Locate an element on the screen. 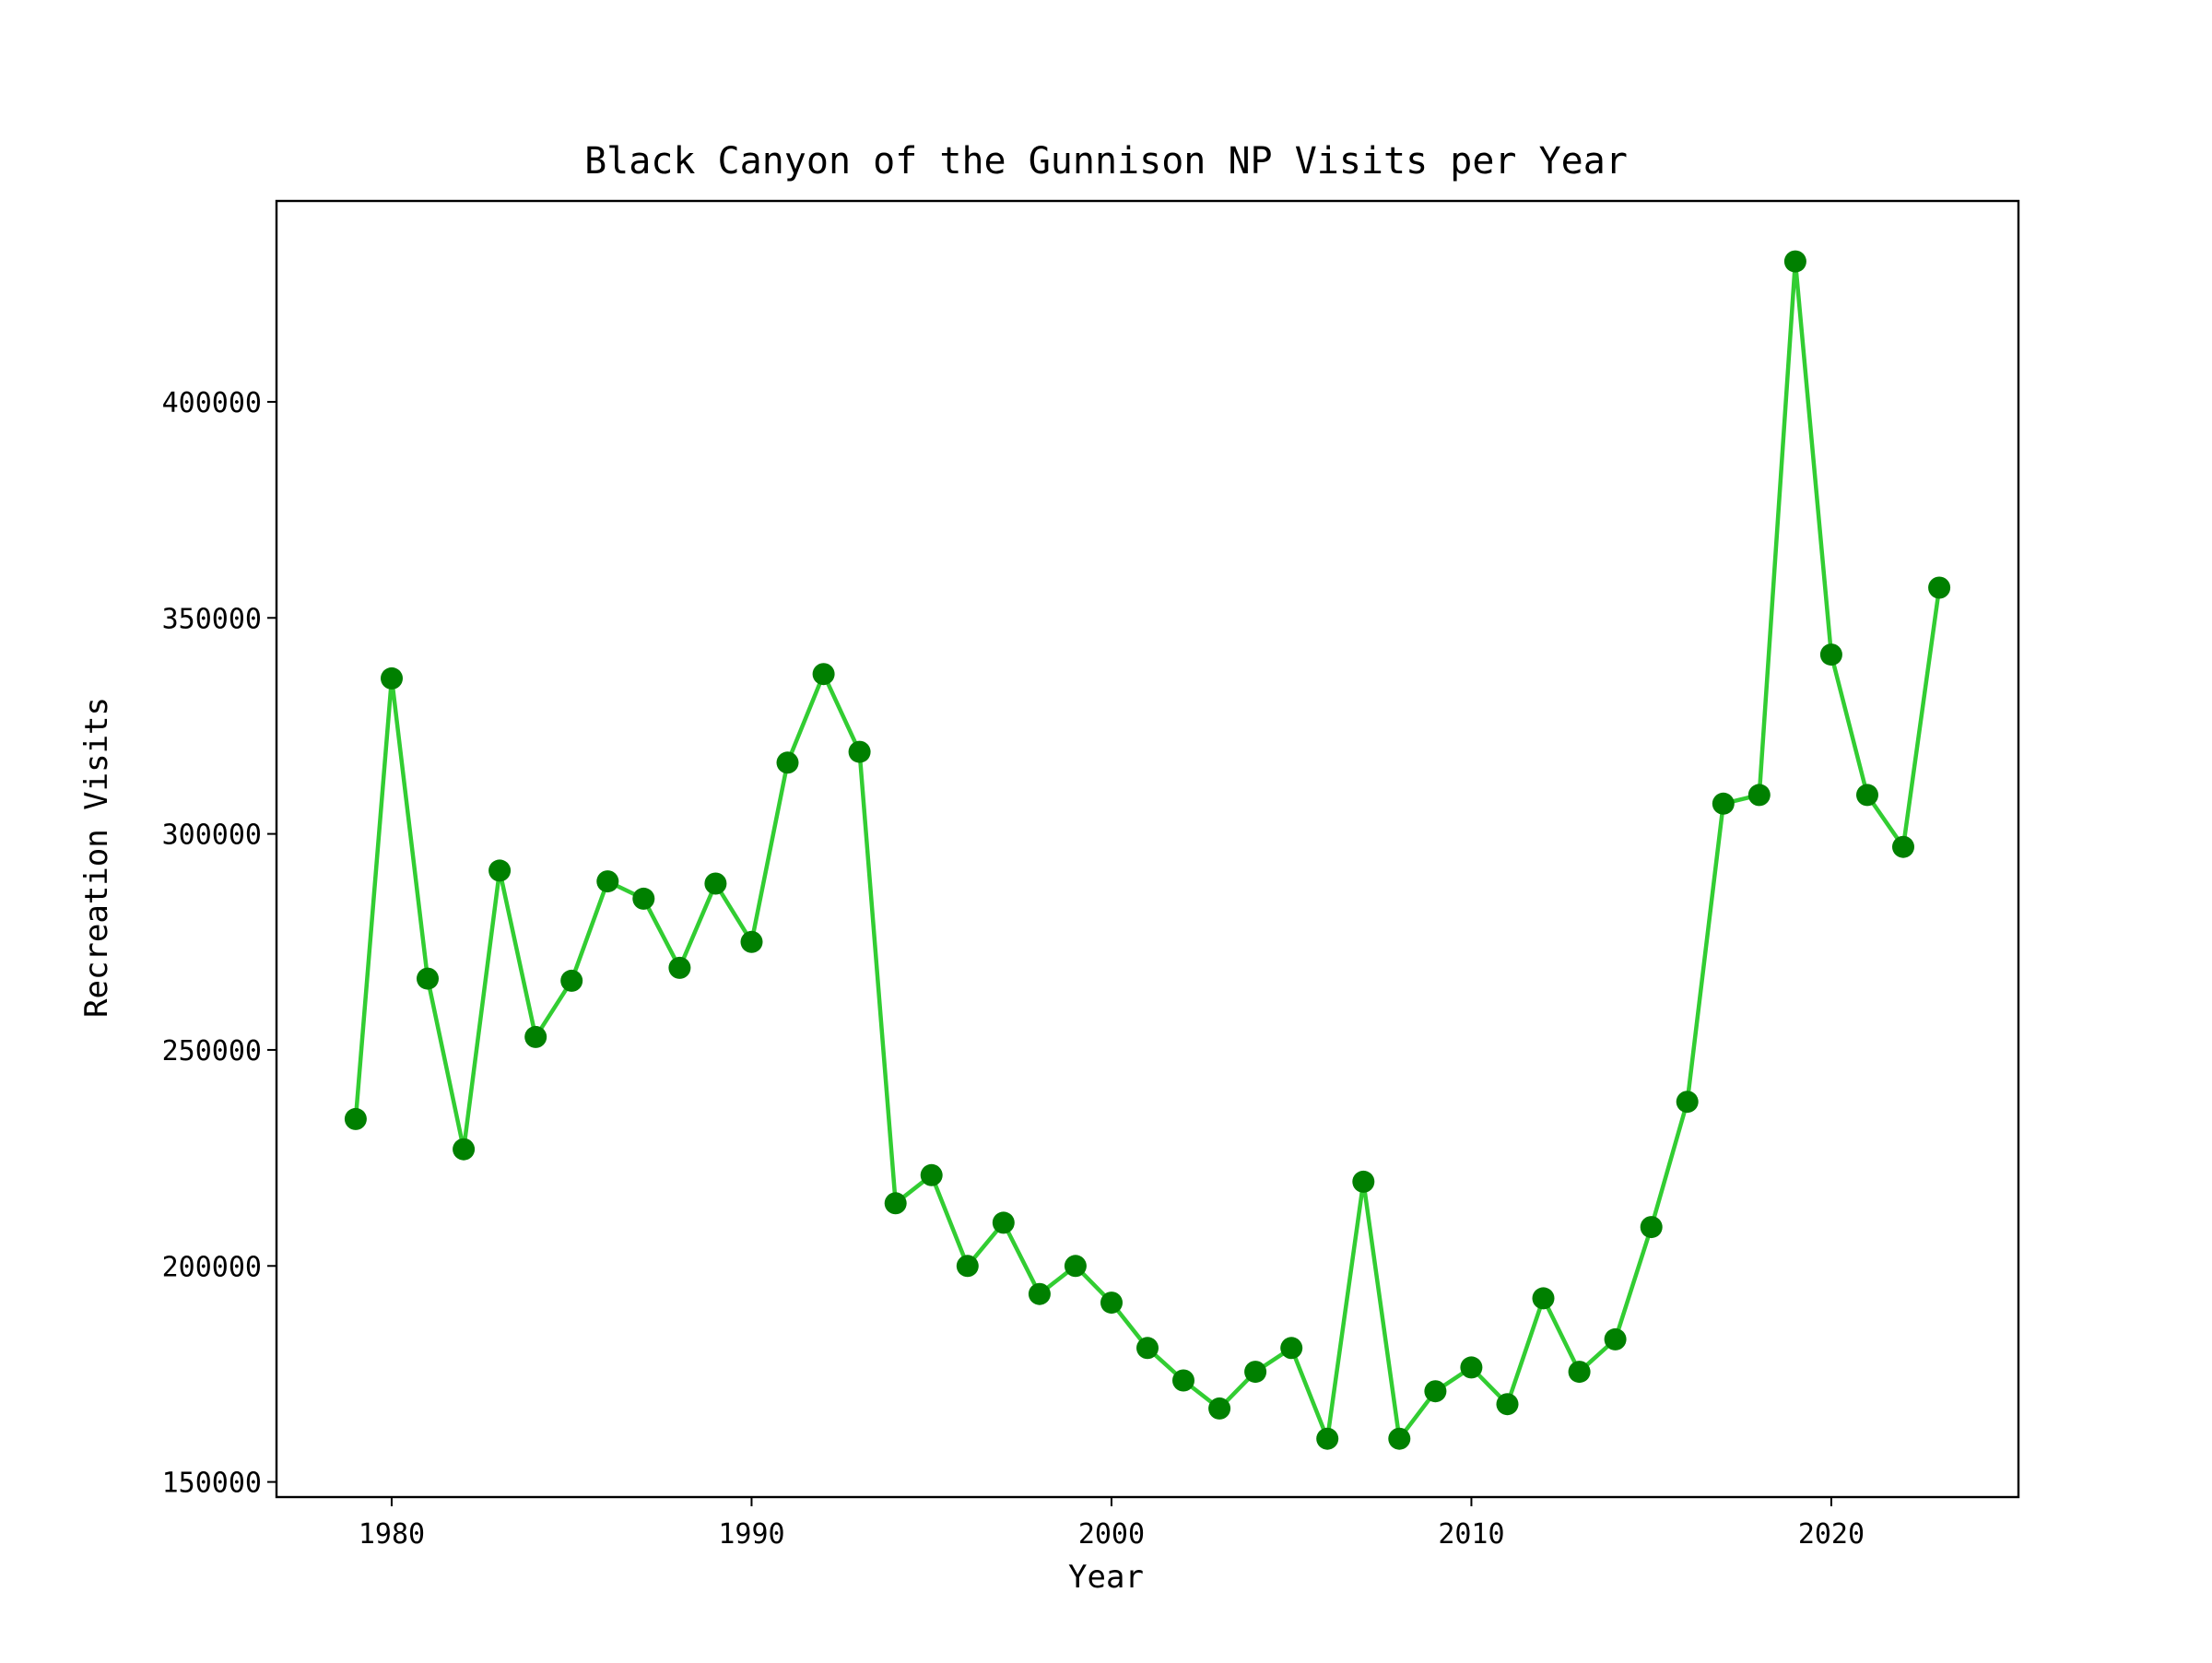 The height and width of the screenshot is (1663, 2212). y-axis-label: Recreation Visits is located at coordinates (96, 857).